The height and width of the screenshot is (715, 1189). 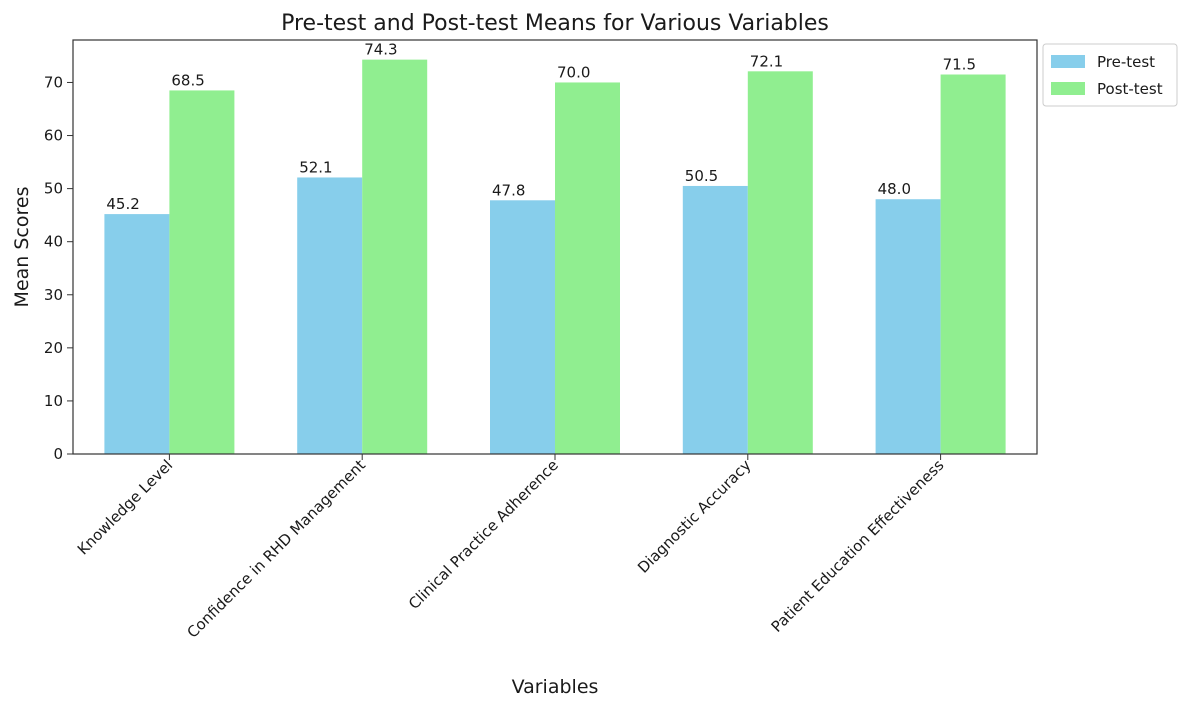 I want to click on y-tick-label-20: 20, so click(x=53, y=348).